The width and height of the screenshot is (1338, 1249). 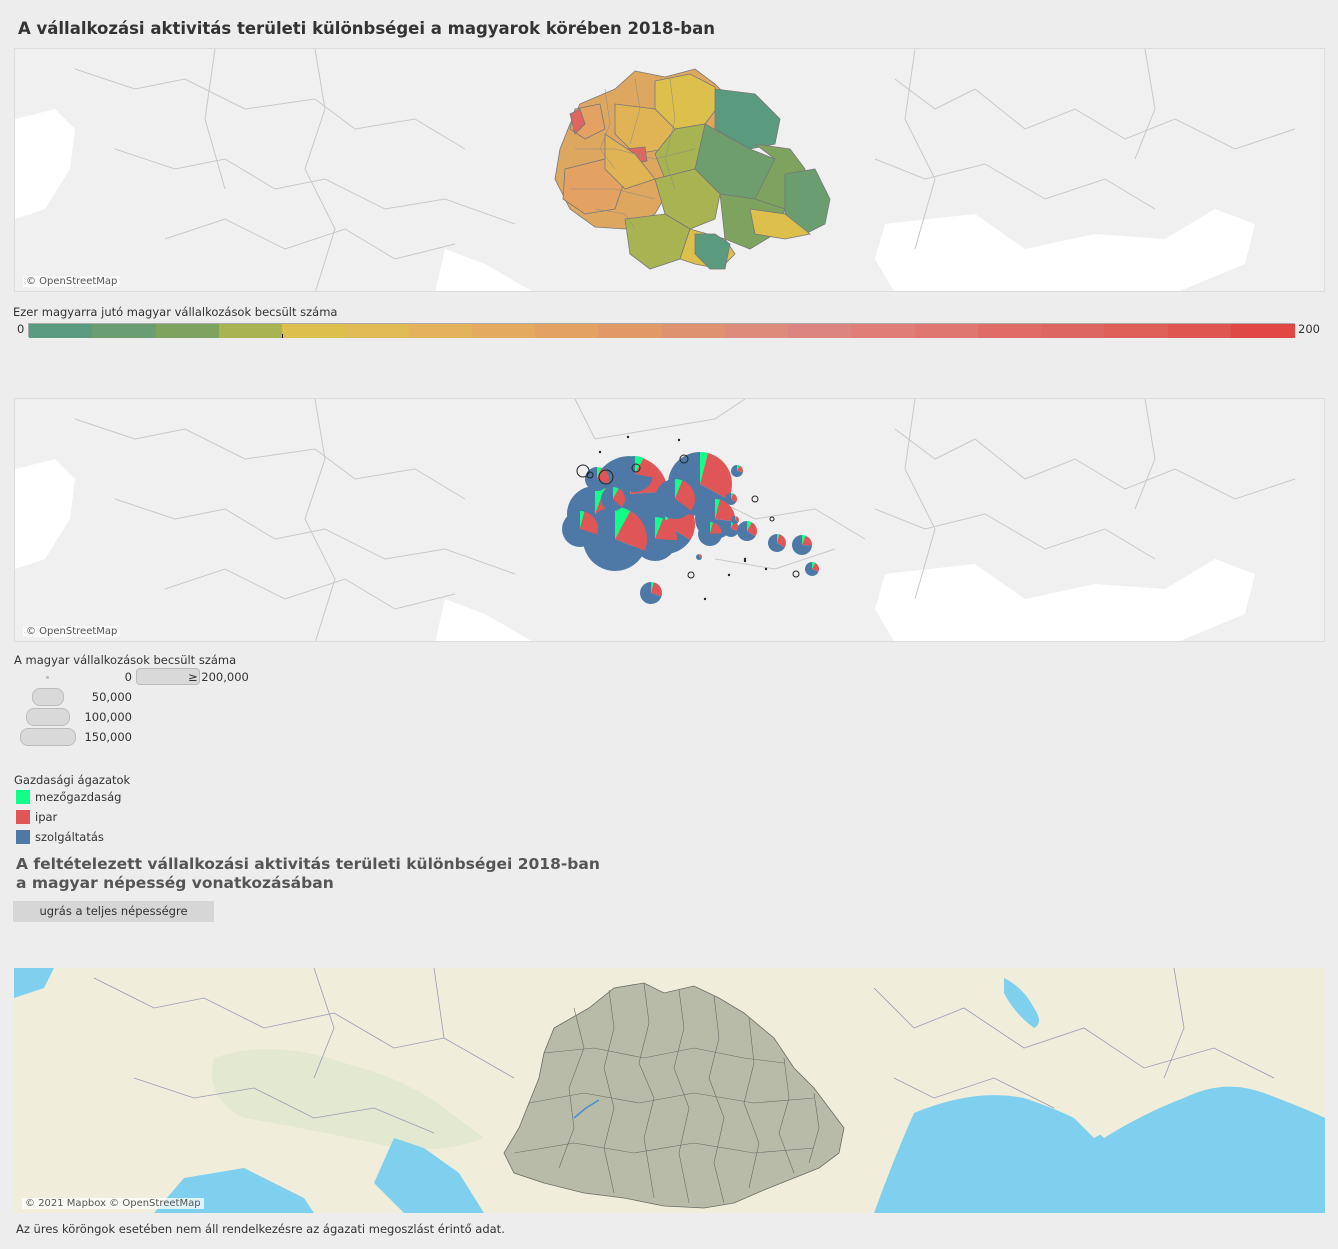 What do you see at coordinates (34, 983) in the screenshot?
I see `water-north-sea` at bounding box center [34, 983].